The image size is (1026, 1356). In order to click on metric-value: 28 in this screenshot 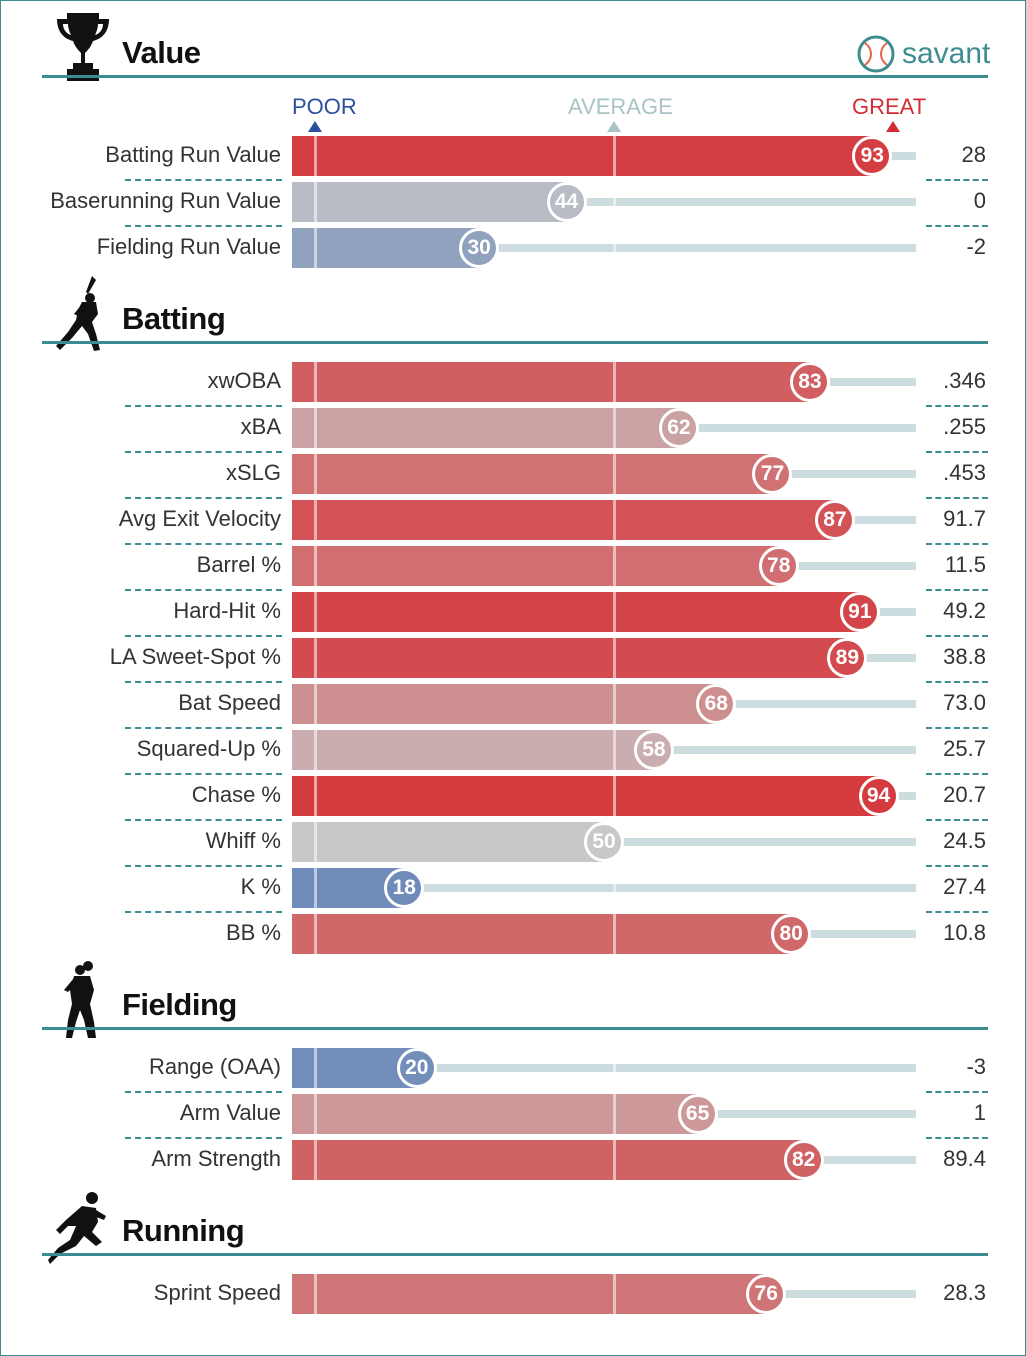, I will do `click(973, 154)`.